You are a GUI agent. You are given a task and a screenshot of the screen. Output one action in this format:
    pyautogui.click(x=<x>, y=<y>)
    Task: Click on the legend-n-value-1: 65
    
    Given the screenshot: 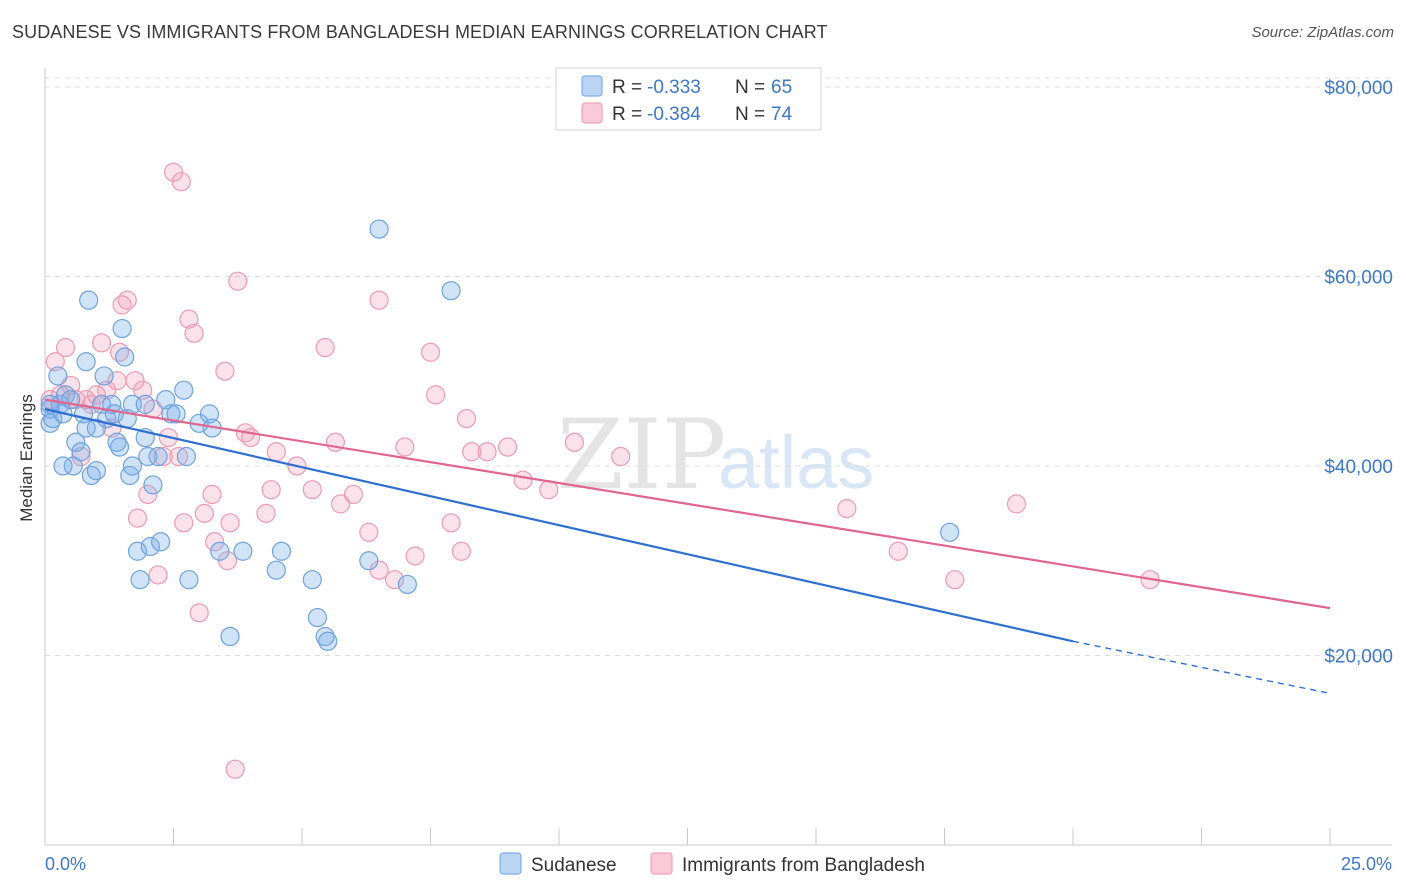 What is the action you would take?
    pyautogui.click(x=781, y=87)
    